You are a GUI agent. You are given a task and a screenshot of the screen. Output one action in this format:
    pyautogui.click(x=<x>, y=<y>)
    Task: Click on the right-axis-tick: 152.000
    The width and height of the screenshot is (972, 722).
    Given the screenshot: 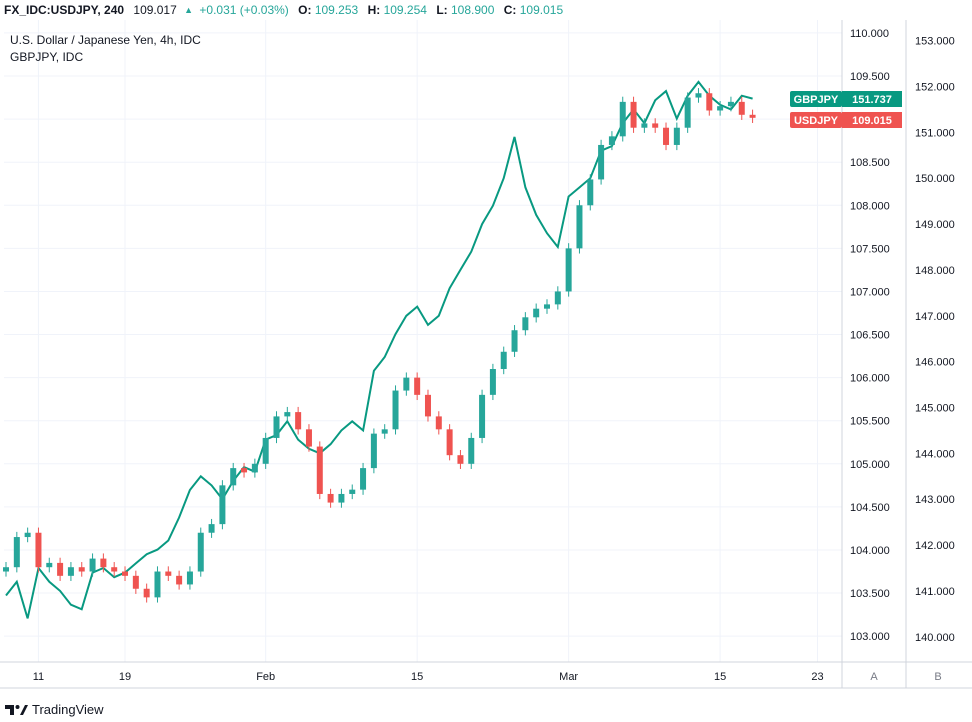 What is the action you would take?
    pyautogui.click(x=935, y=87)
    